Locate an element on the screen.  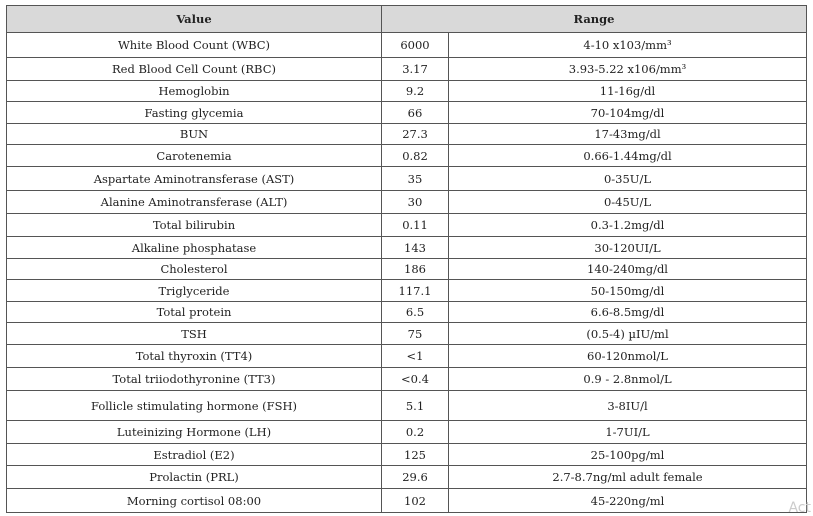
header-cell: Range is located at coordinates (594, 19).